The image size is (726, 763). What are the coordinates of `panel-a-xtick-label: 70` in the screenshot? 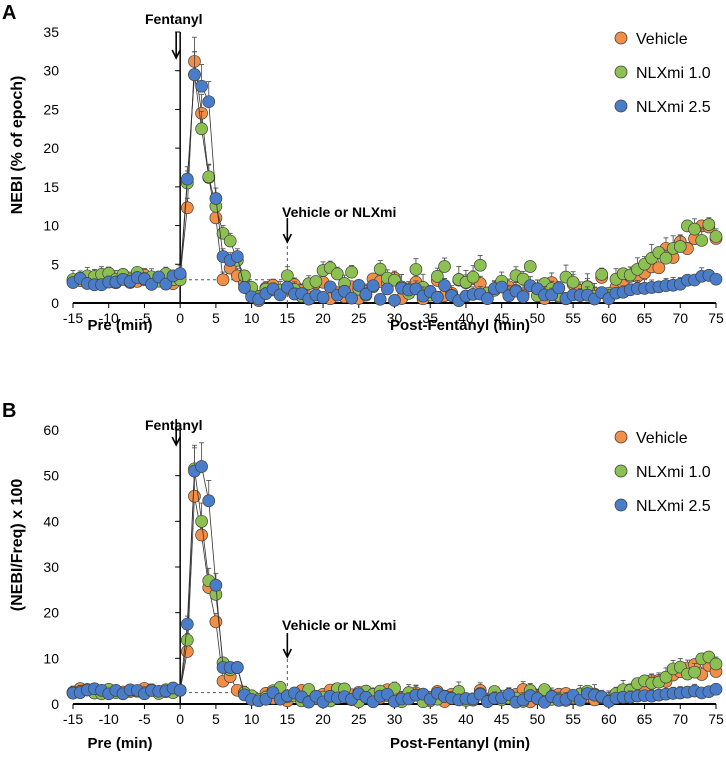 It's located at (680, 318).